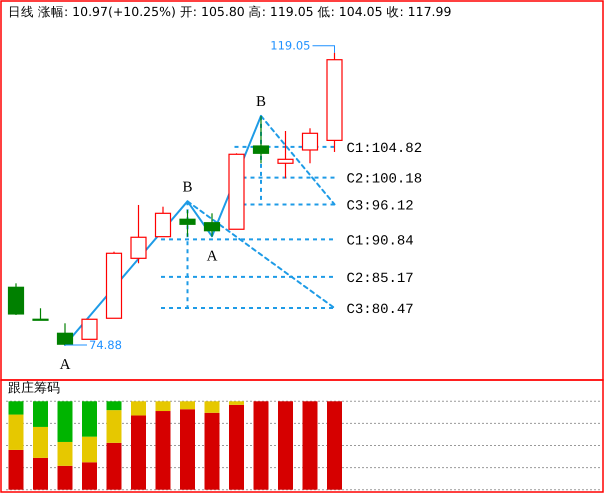 The image size is (605, 494). What do you see at coordinates (384, 148) in the screenshot?
I see `ref-line-label: C1:104.82` at bounding box center [384, 148].